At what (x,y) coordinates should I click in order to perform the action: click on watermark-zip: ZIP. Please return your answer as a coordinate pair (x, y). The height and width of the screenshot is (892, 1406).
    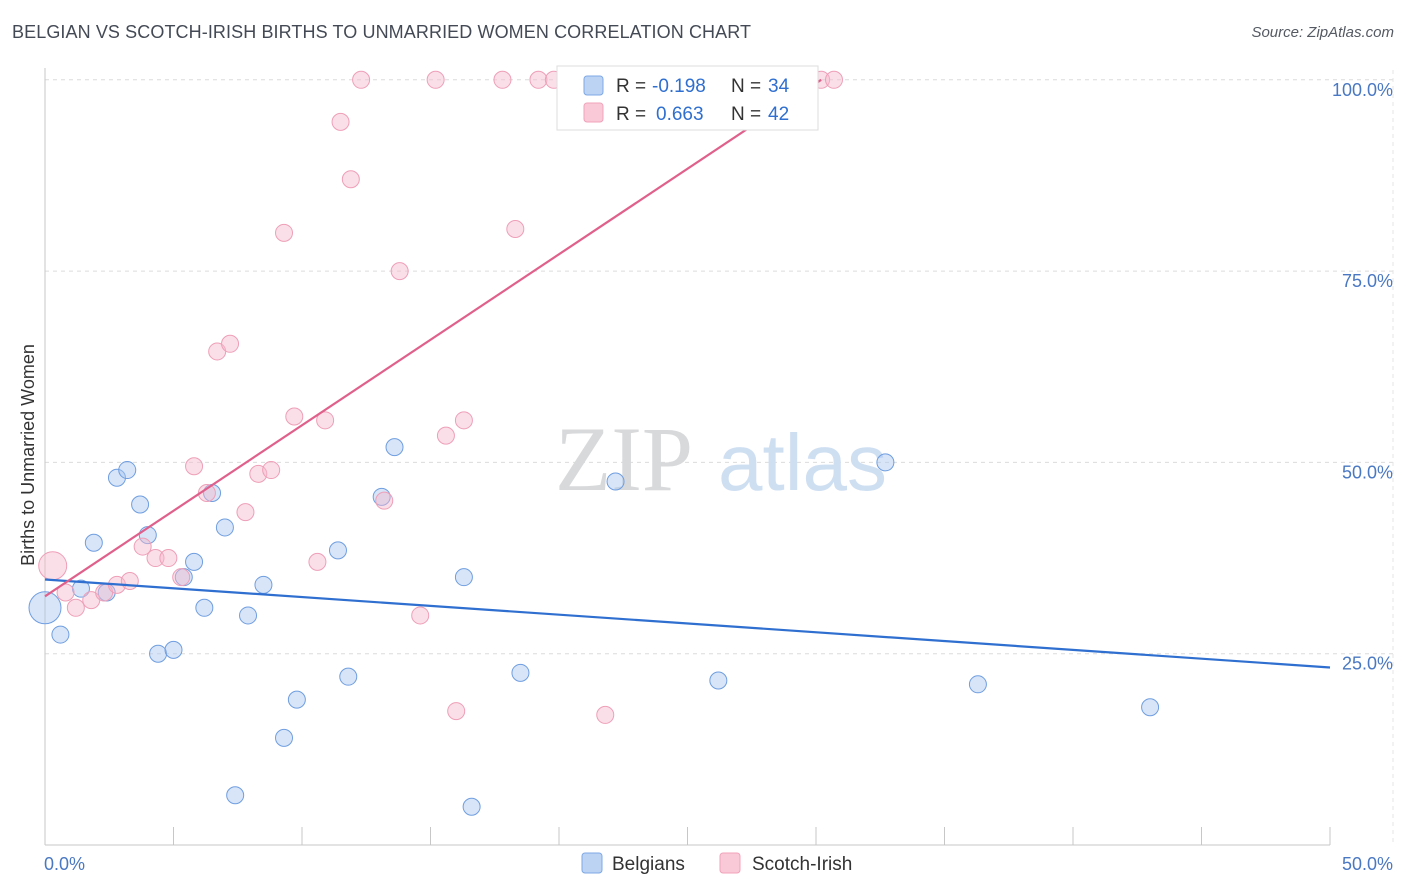
    Looking at the image, I should click on (624, 459).